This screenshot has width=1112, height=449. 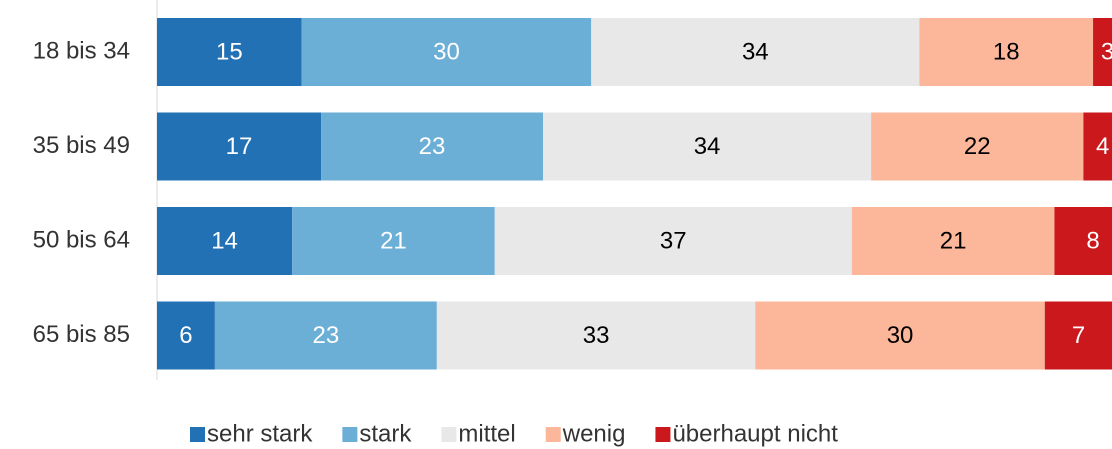 What do you see at coordinates (81, 239) in the screenshot?
I see `category-label: 50 bis 64` at bounding box center [81, 239].